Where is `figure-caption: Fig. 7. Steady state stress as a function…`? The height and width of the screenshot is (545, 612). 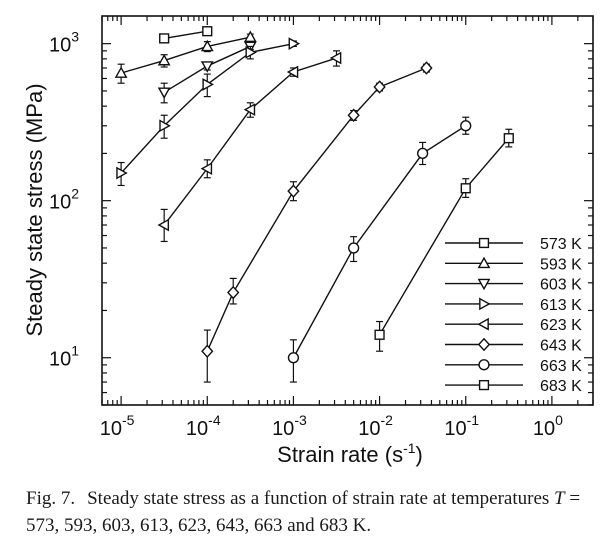 figure-caption: Fig. 7. Steady state stress as a function… is located at coordinates (311, 512).